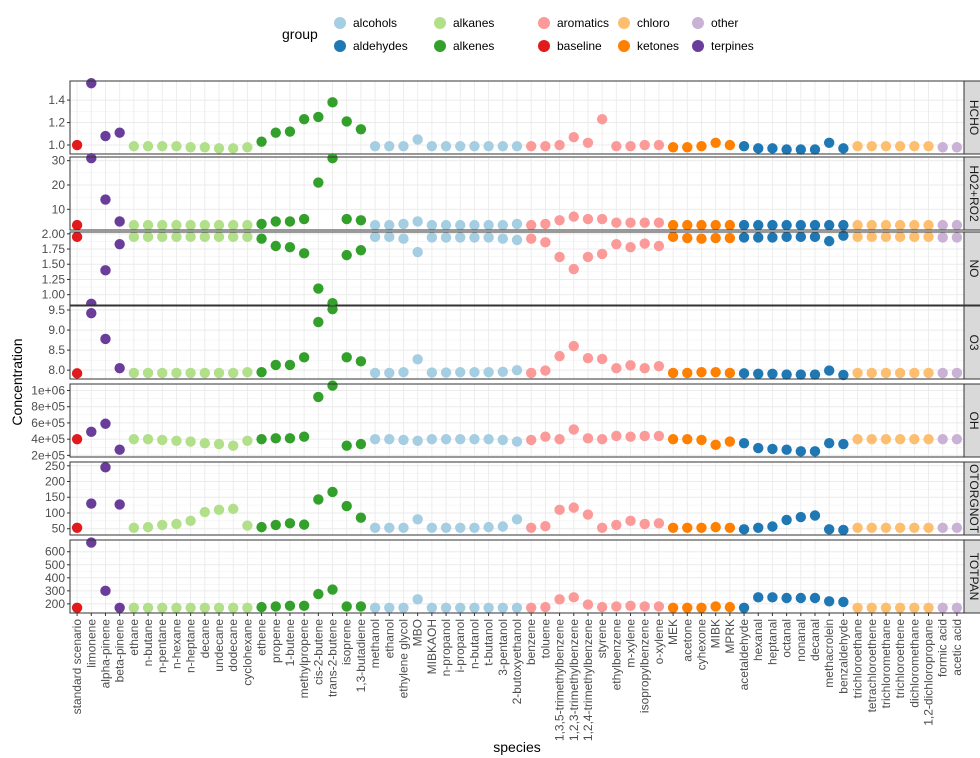 The height and width of the screenshot is (758, 980). Describe the element at coordinates (91, 503) in the screenshot. I see `point-limonene` at that location.